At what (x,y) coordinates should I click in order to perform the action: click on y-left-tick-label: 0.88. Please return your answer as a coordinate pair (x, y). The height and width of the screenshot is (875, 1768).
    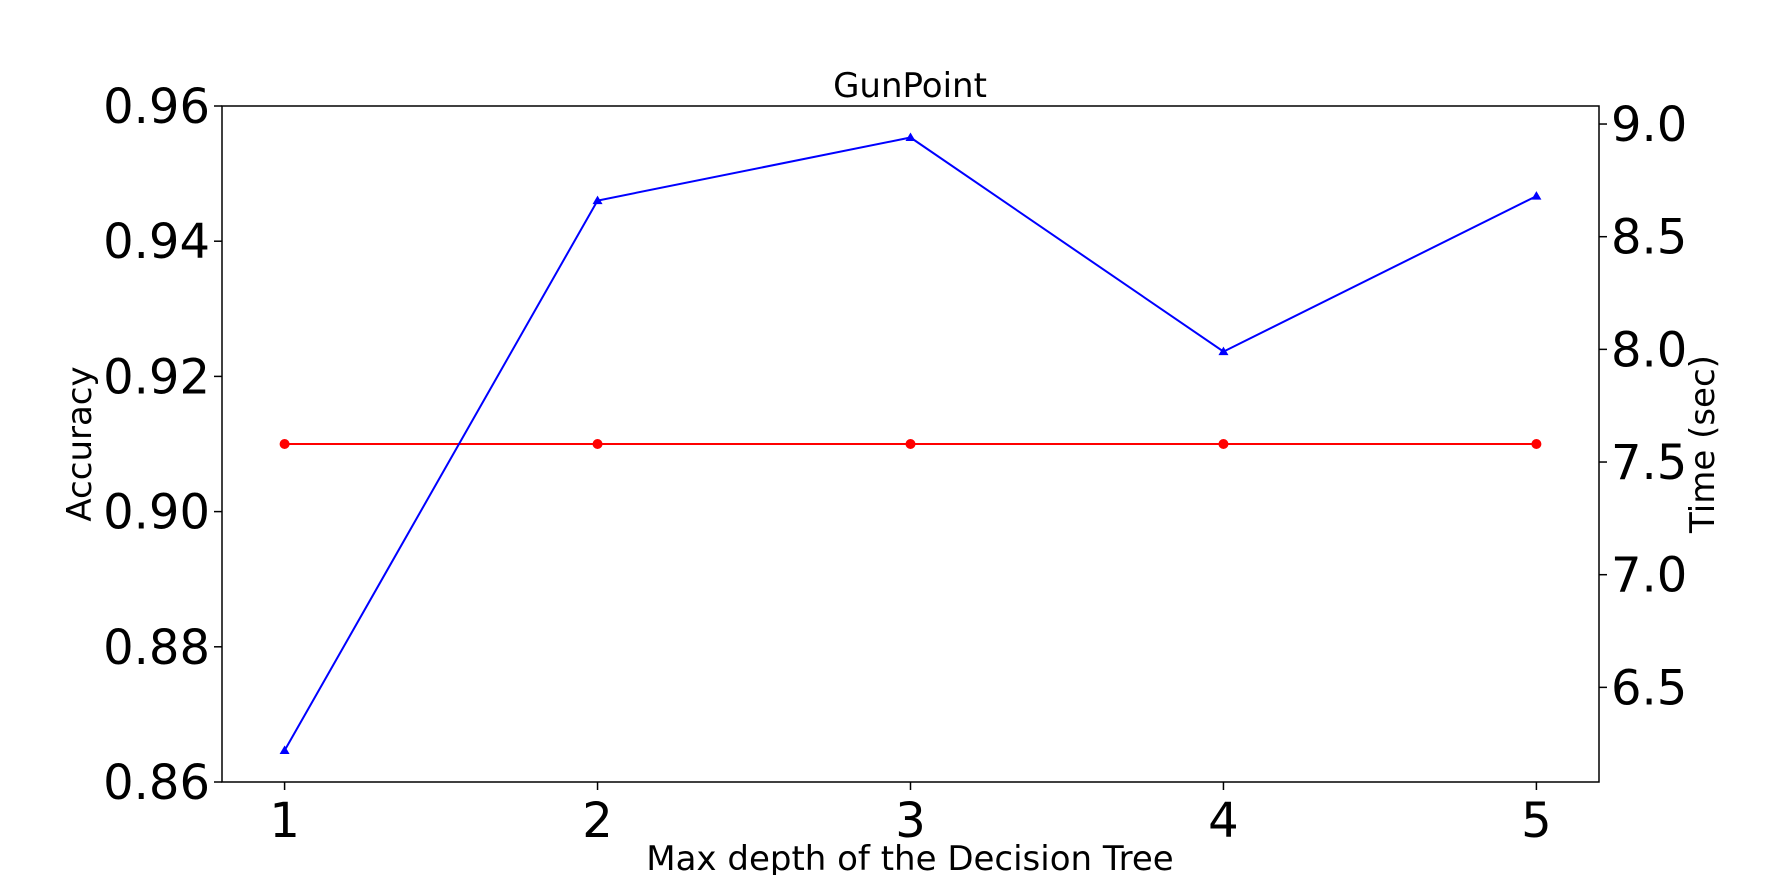
    Looking at the image, I should click on (156, 648).